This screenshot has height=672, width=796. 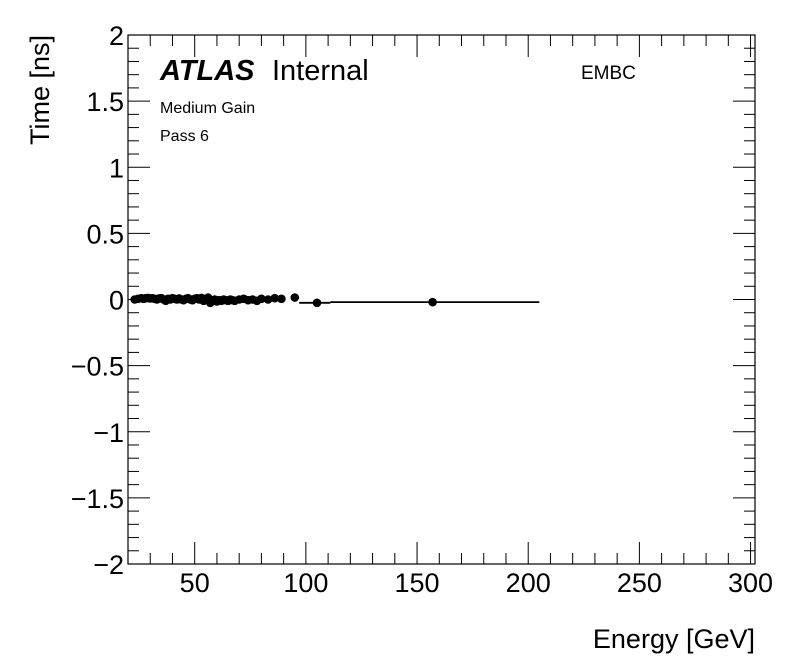 I want to click on x-tick-labels: 50 100 150 200 250 300, so click(x=476, y=583).